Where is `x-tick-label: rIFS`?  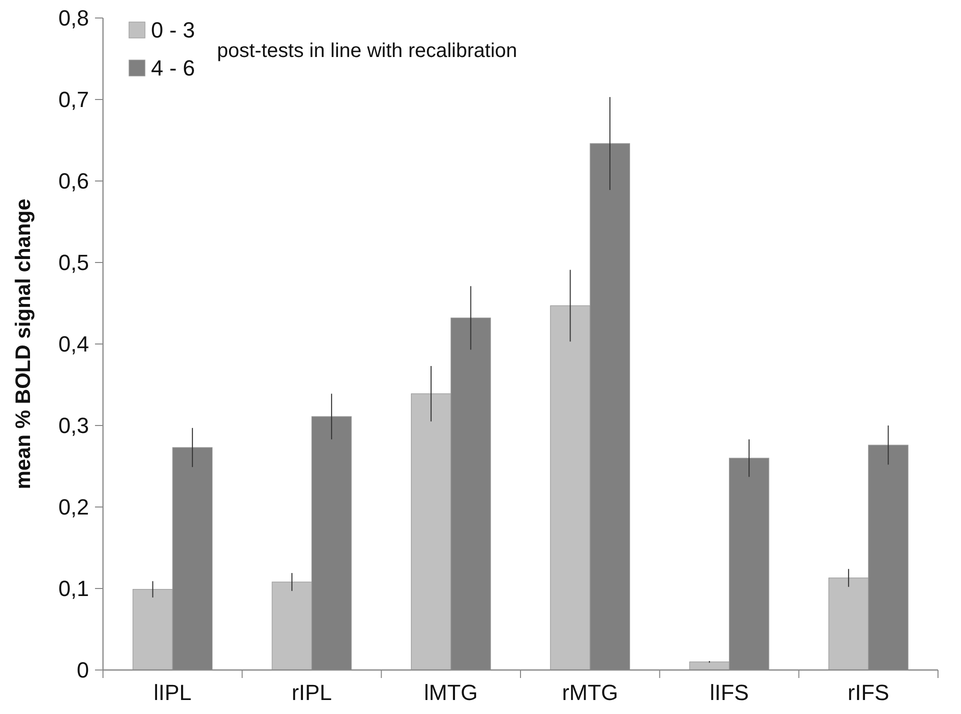 x-tick-label: rIFS is located at coordinates (869, 692).